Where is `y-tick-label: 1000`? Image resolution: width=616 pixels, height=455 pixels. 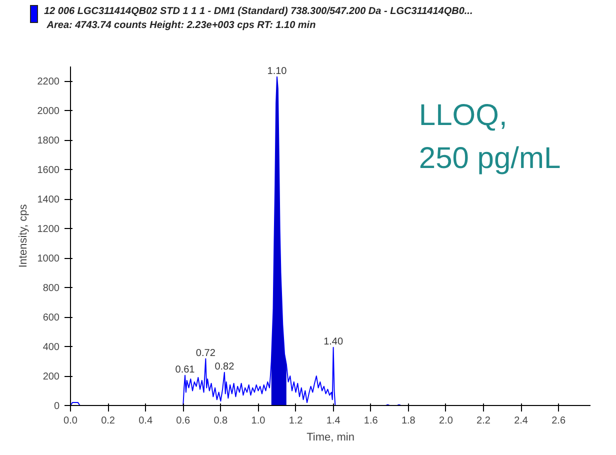 y-tick-label: 1000 is located at coordinates (48, 259).